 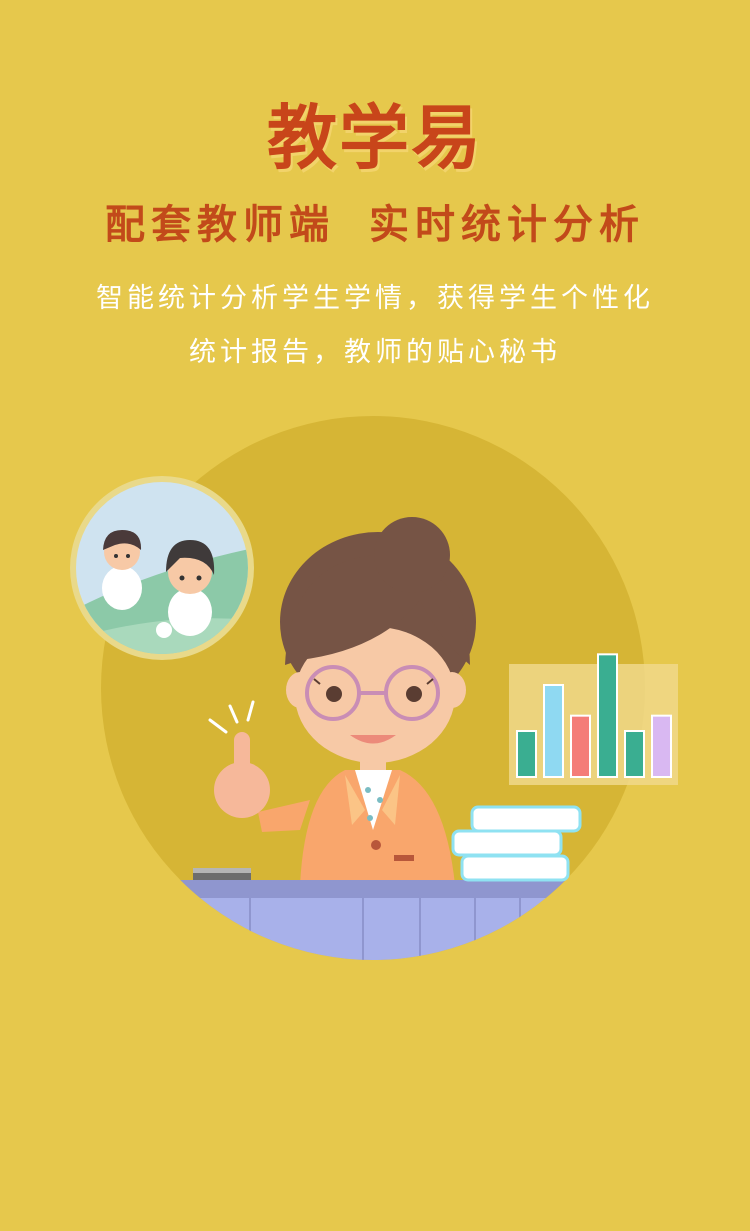 What do you see at coordinates (594, 716) in the screenshot?
I see `bar-chart` at bounding box center [594, 716].